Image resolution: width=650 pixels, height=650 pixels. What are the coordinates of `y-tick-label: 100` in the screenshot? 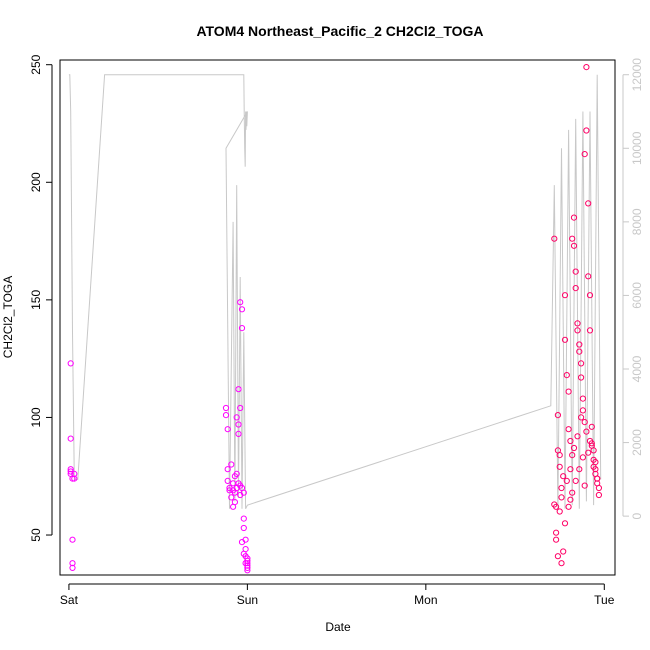 It's located at (36, 417).